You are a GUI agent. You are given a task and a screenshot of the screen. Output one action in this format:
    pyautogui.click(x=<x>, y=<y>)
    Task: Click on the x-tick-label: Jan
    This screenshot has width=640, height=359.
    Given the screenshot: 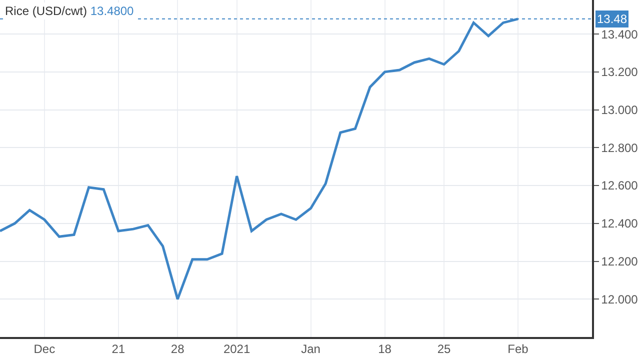 What is the action you would take?
    pyautogui.click(x=310, y=349)
    